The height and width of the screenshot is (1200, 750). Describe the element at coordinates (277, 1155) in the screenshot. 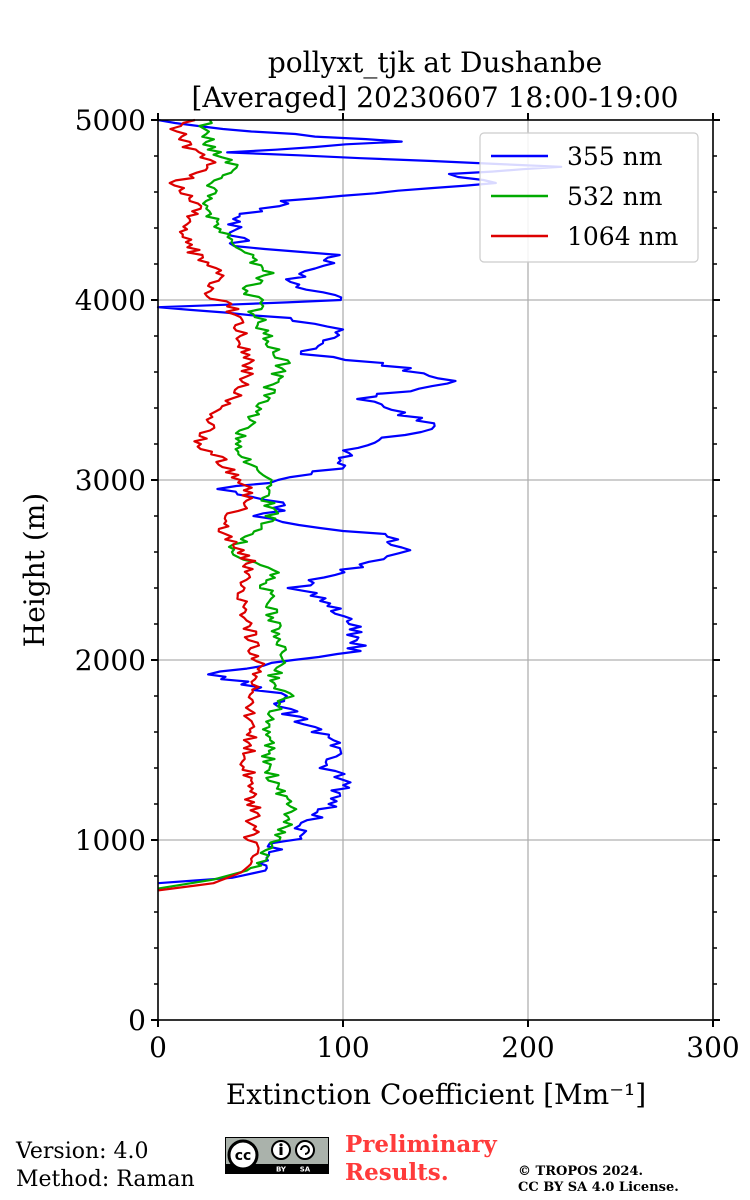

I see `cc-by-sa-icon: cc BY SA` at that location.